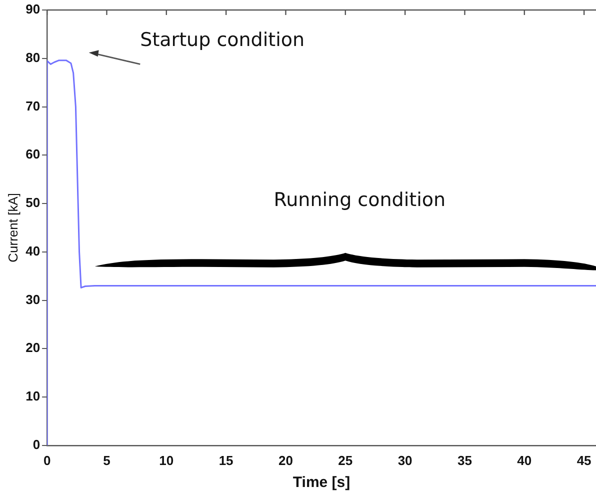 This screenshot has height=496, width=596. What do you see at coordinates (405, 460) in the screenshot?
I see `x-tick-label: 30` at bounding box center [405, 460].